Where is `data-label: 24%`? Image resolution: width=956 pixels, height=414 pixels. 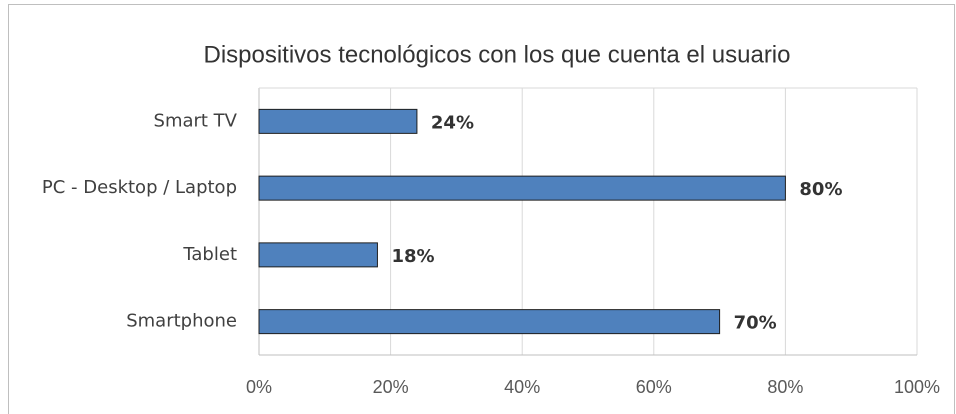
data-label: 24% is located at coordinates (452, 122).